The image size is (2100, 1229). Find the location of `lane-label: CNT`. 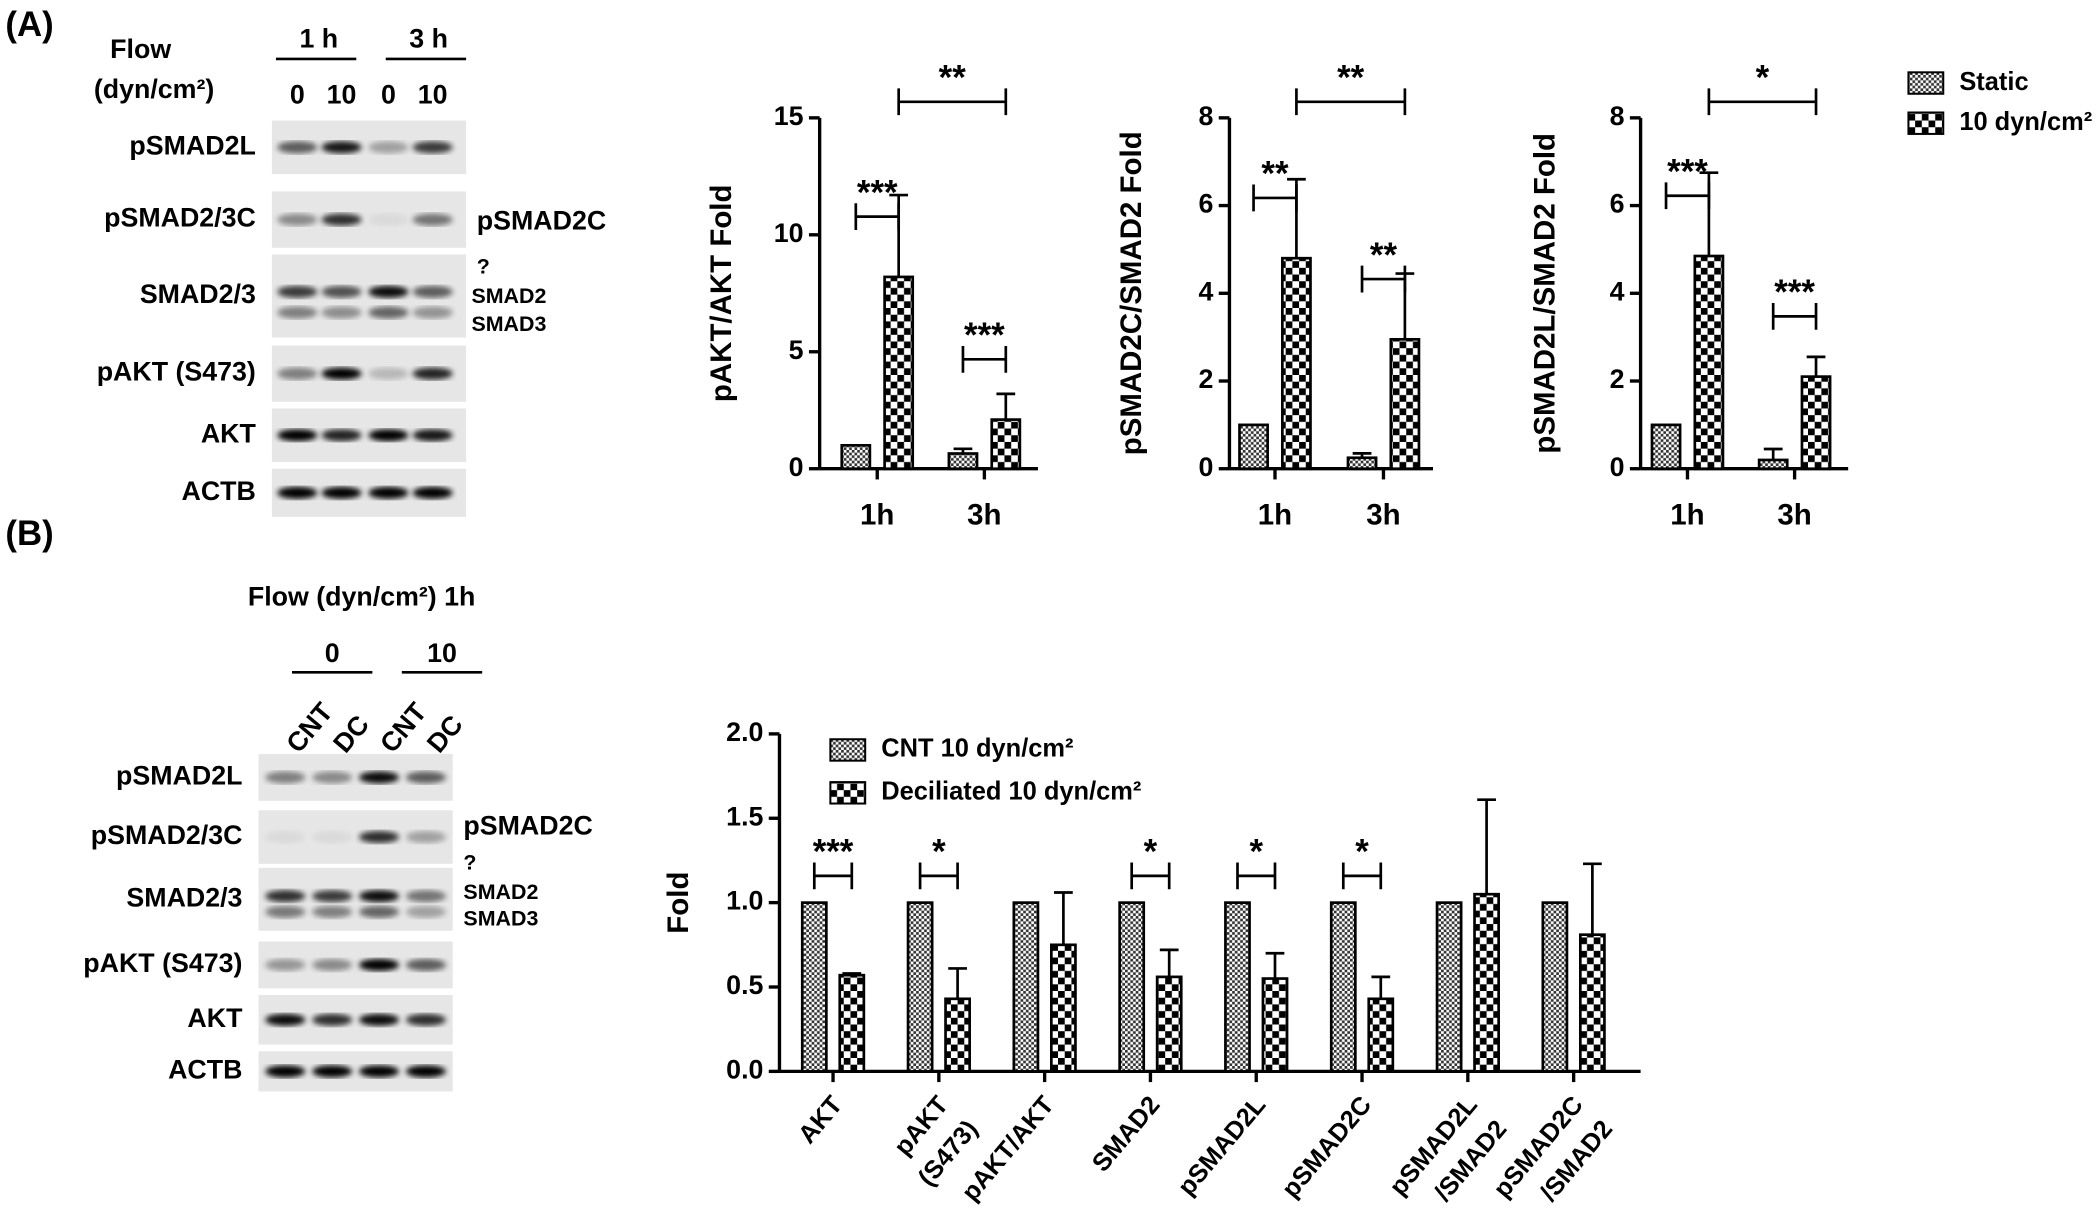

lane-label: CNT is located at coordinates (403, 727).